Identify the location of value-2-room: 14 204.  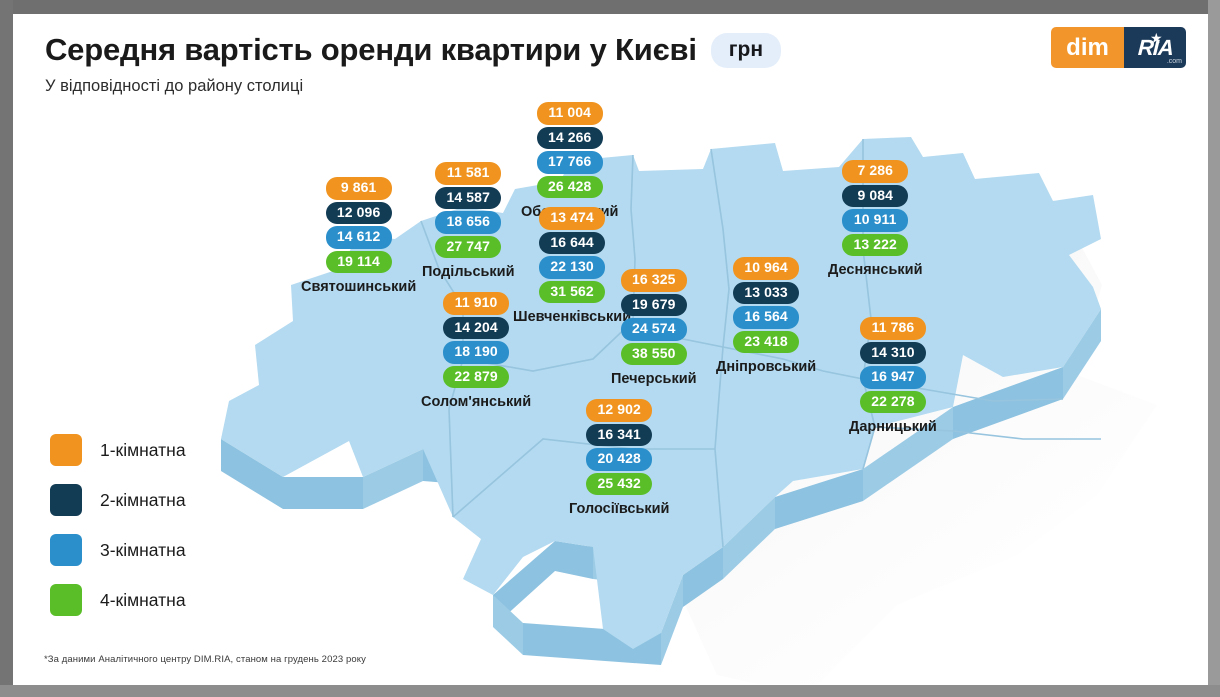
(476, 327).